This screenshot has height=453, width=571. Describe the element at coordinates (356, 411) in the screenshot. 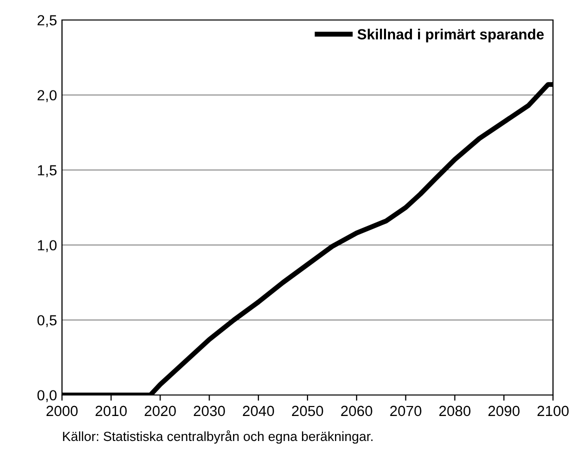

I see `x-tick-label: 2060` at that location.